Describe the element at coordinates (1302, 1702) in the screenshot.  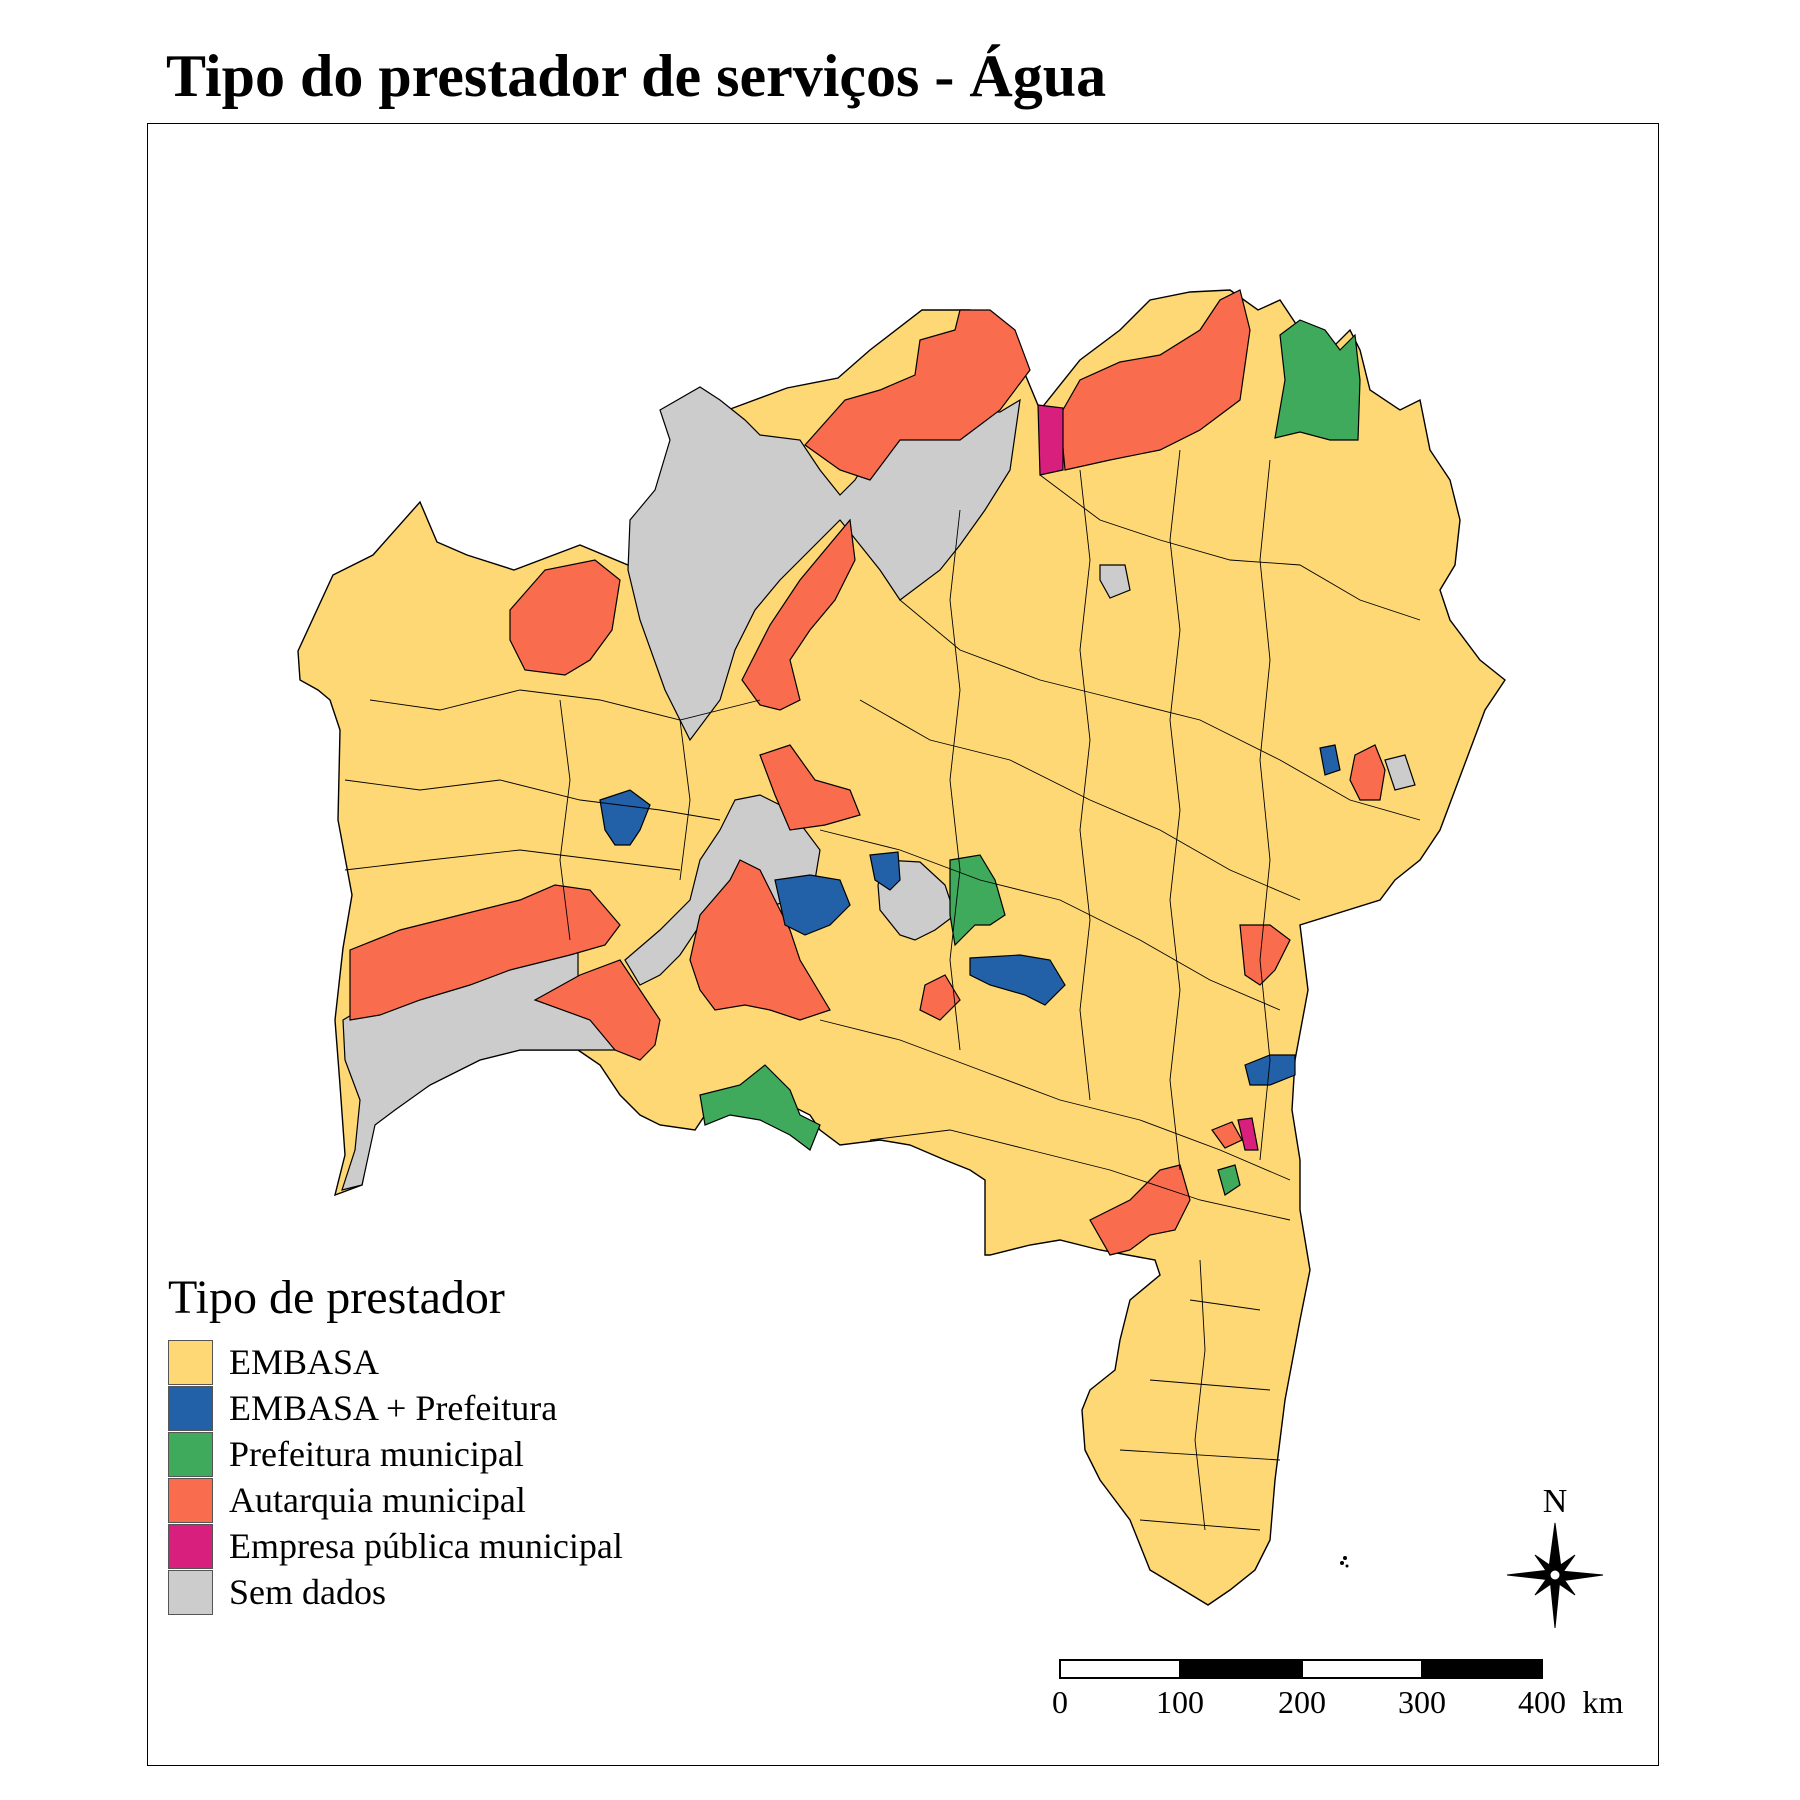
I see `scale-label-200: 200` at that location.